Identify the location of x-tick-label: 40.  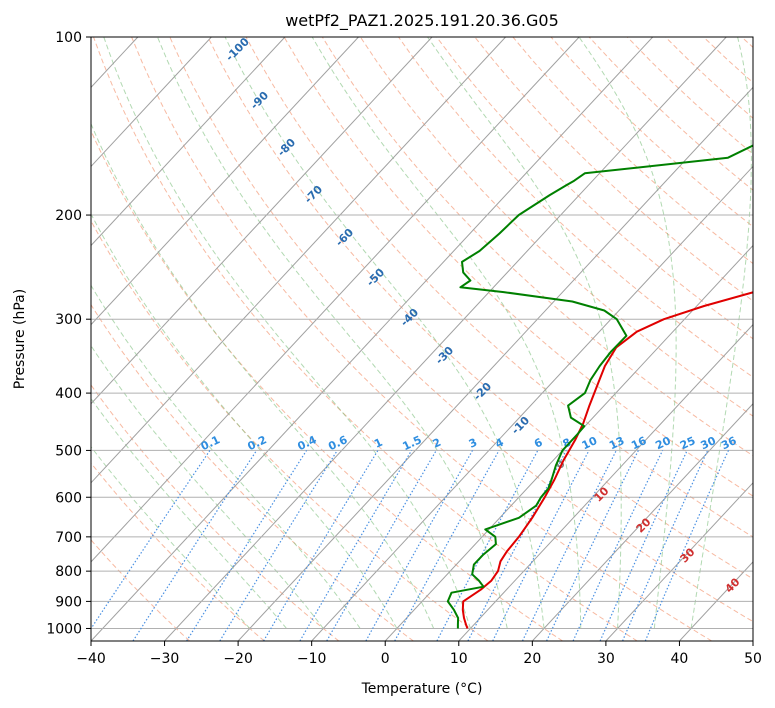
(680, 659).